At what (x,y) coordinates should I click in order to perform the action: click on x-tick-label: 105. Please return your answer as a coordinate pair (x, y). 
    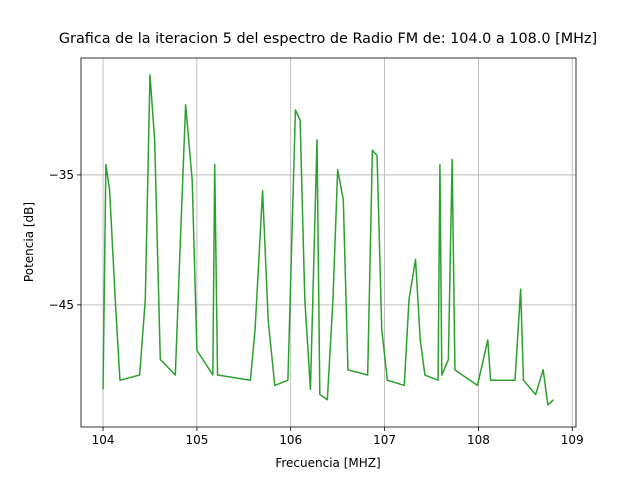
    Looking at the image, I should click on (196, 440).